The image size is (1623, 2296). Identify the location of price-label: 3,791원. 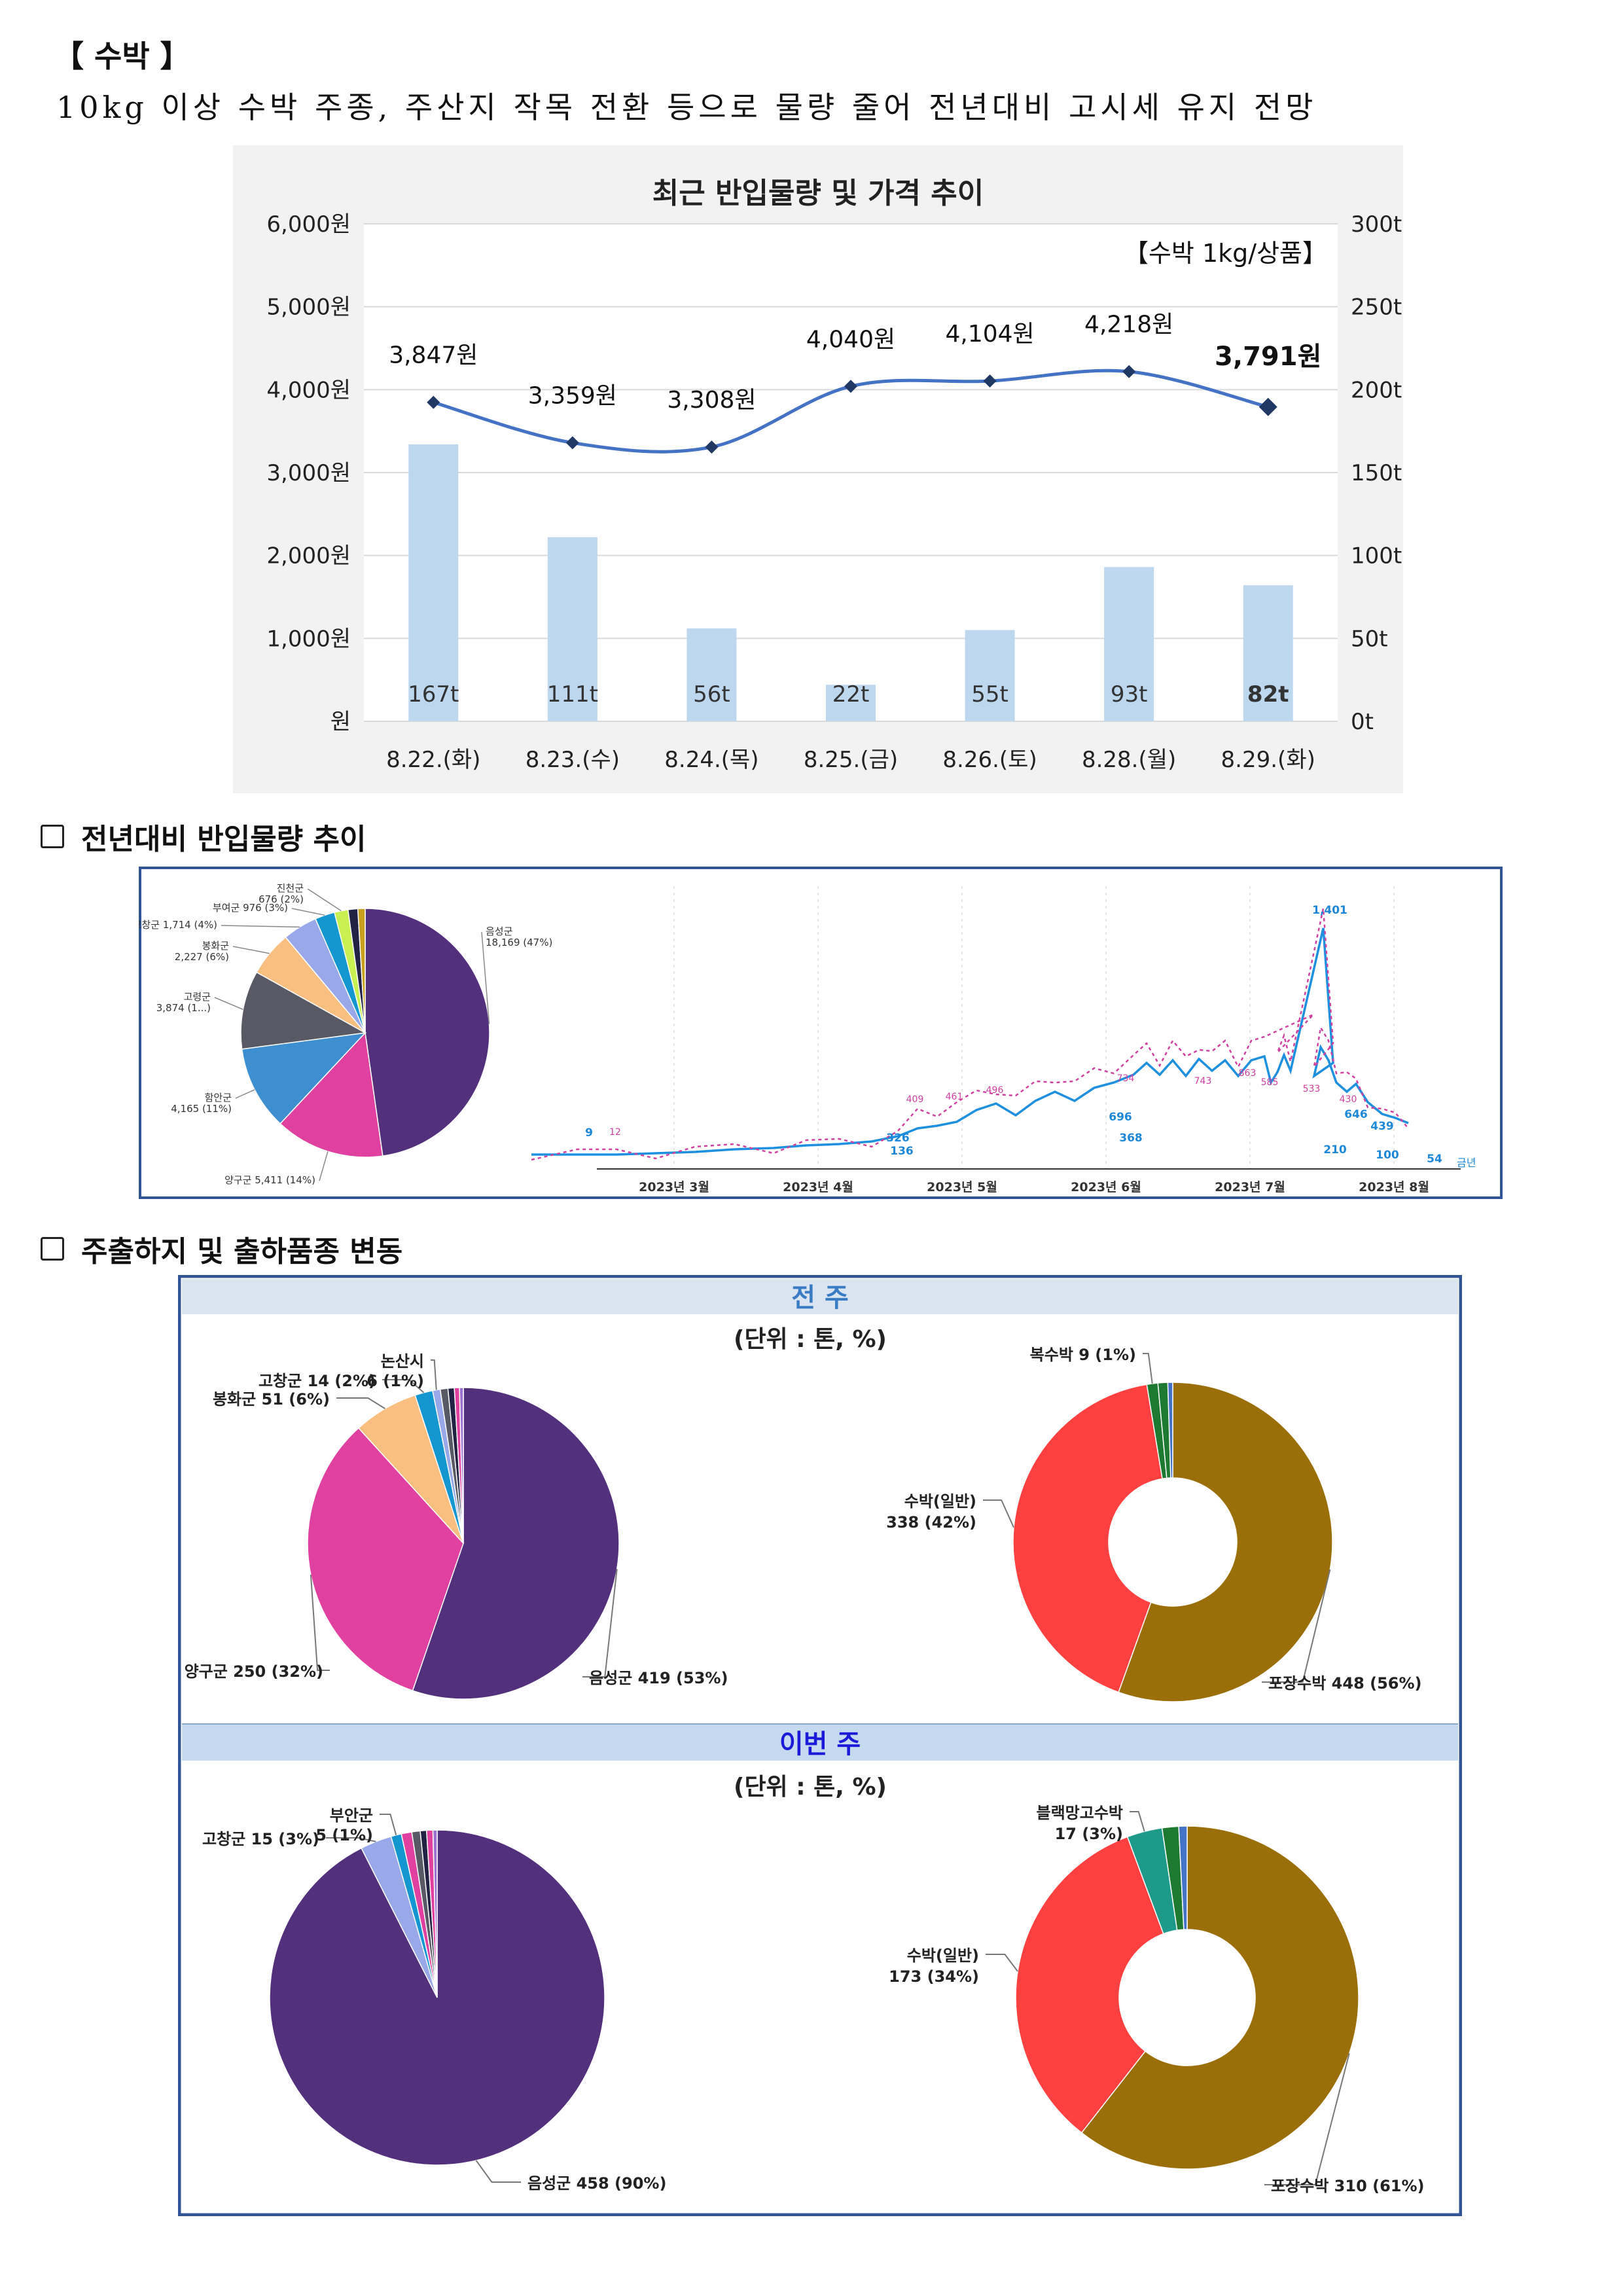
(1268, 357).